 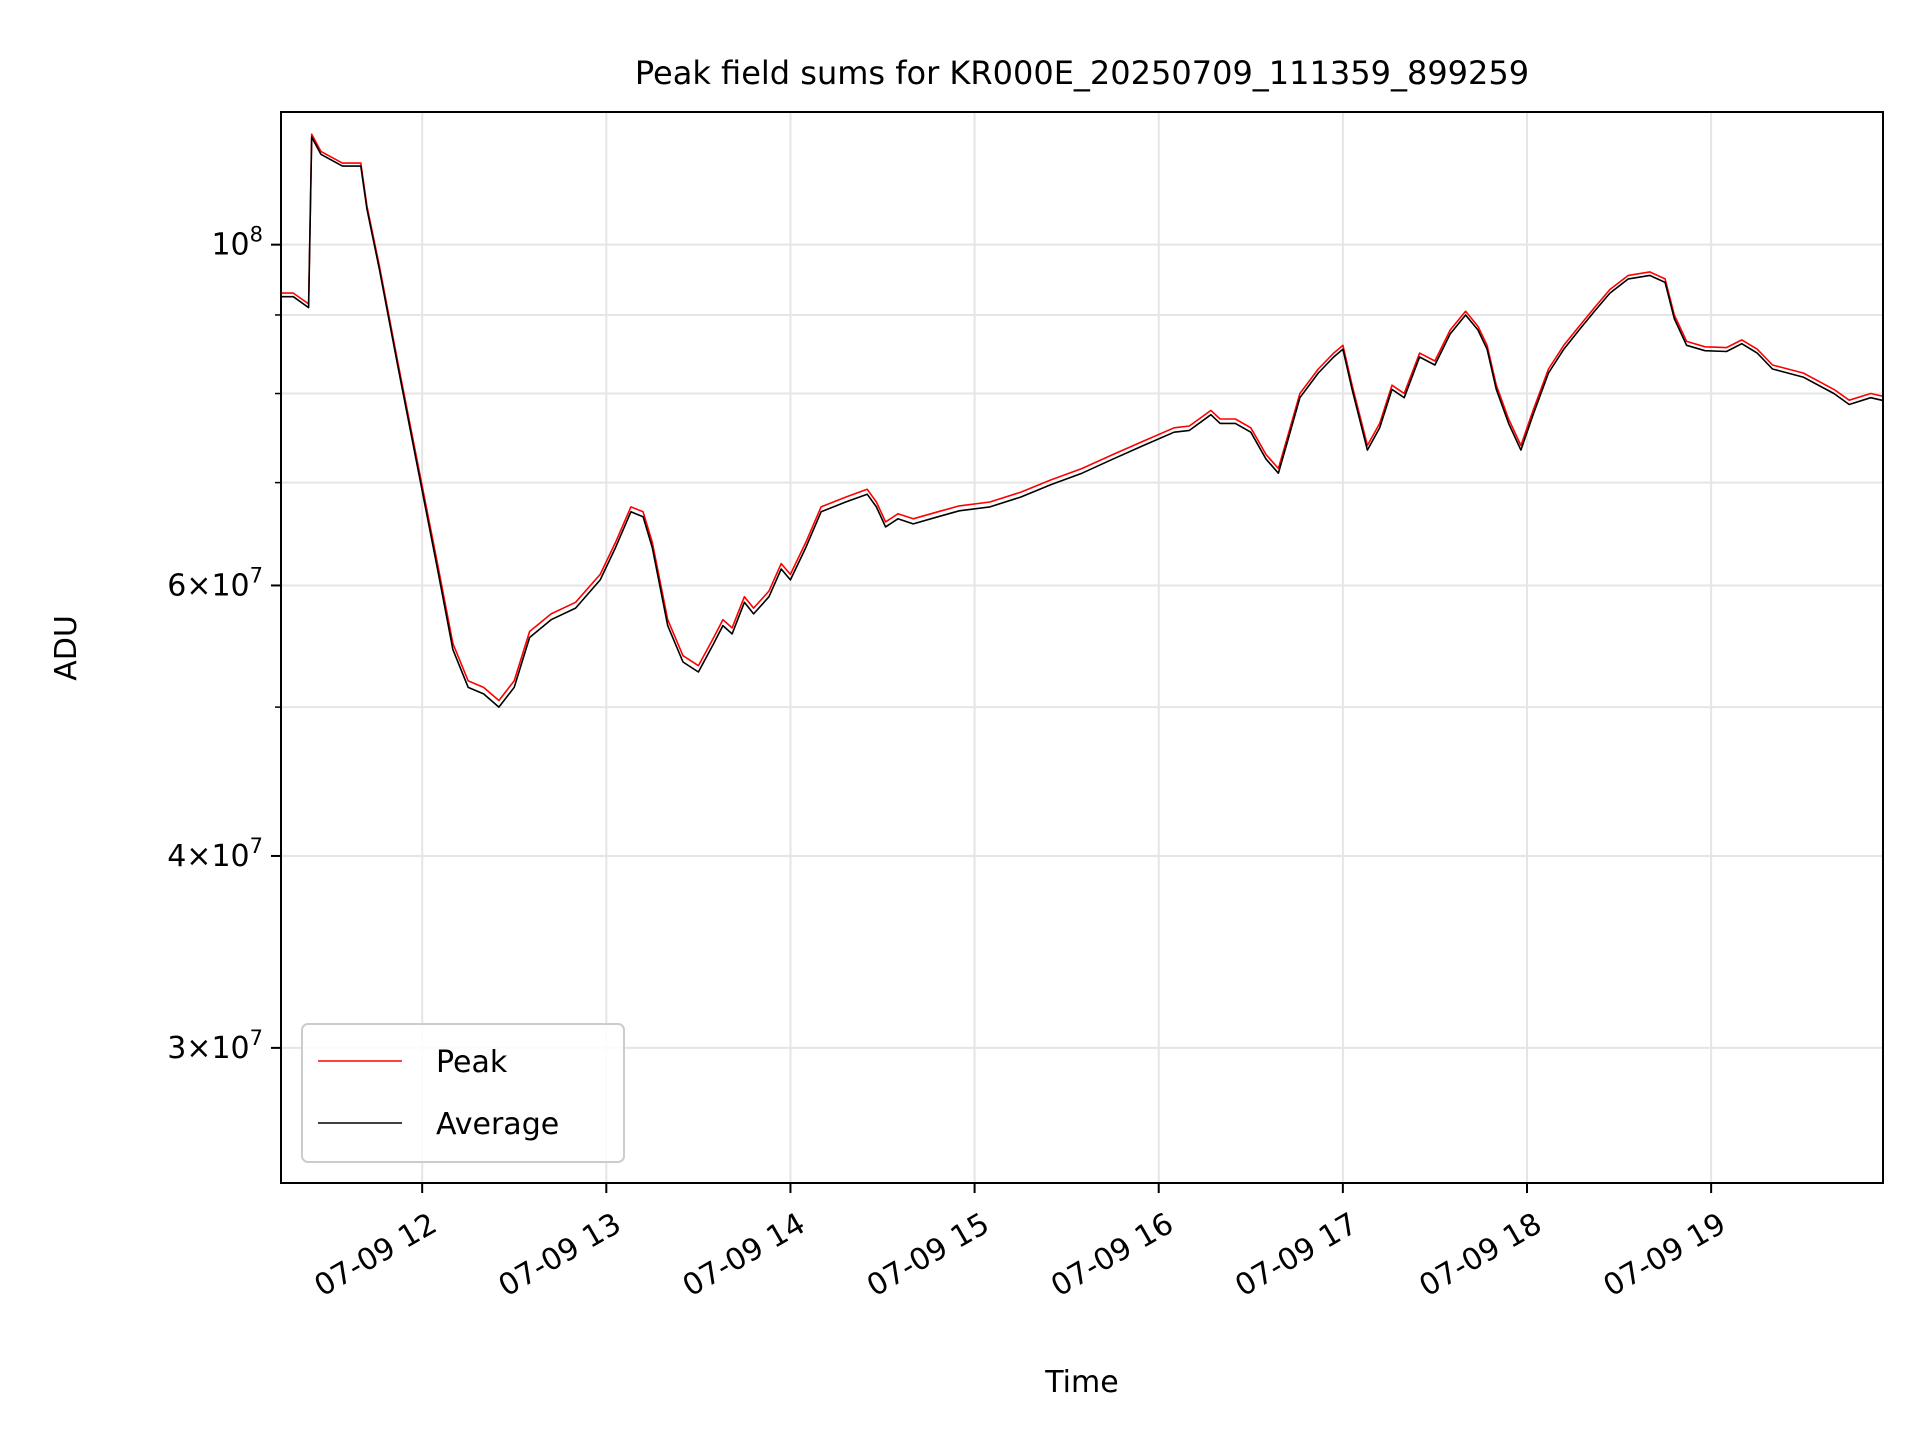 What do you see at coordinates (497, 1124) in the screenshot?
I see `legend-label-average: Average` at bounding box center [497, 1124].